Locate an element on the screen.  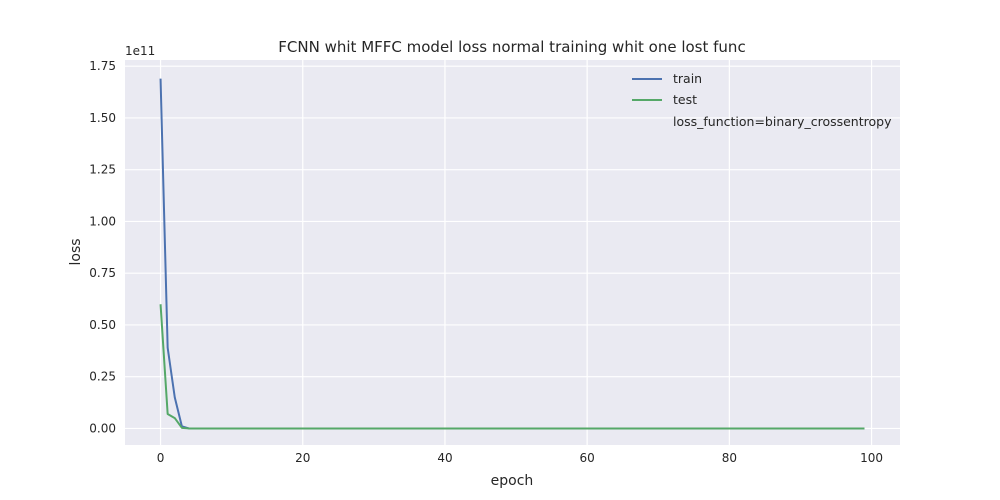
y-tick-label: 1.25 is located at coordinates (102, 170).